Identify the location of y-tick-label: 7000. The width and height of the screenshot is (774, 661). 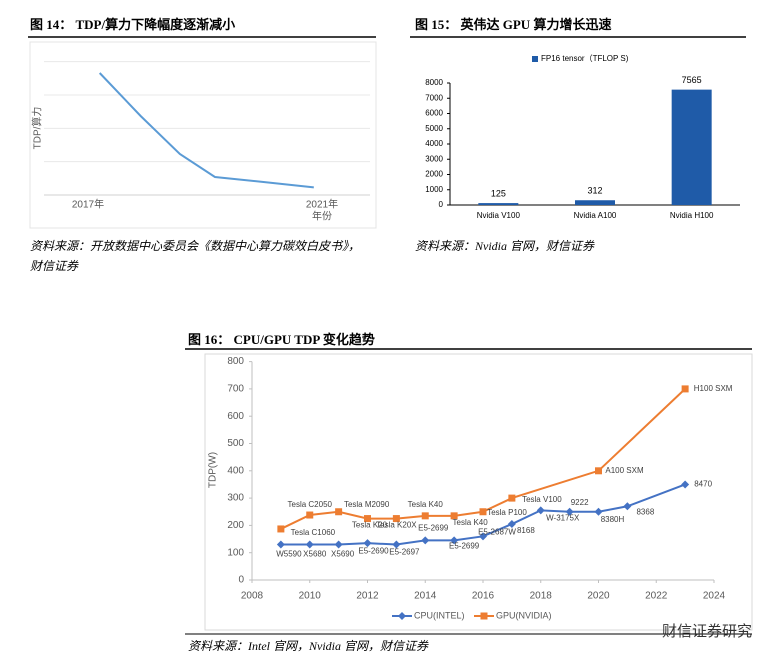
(434, 97).